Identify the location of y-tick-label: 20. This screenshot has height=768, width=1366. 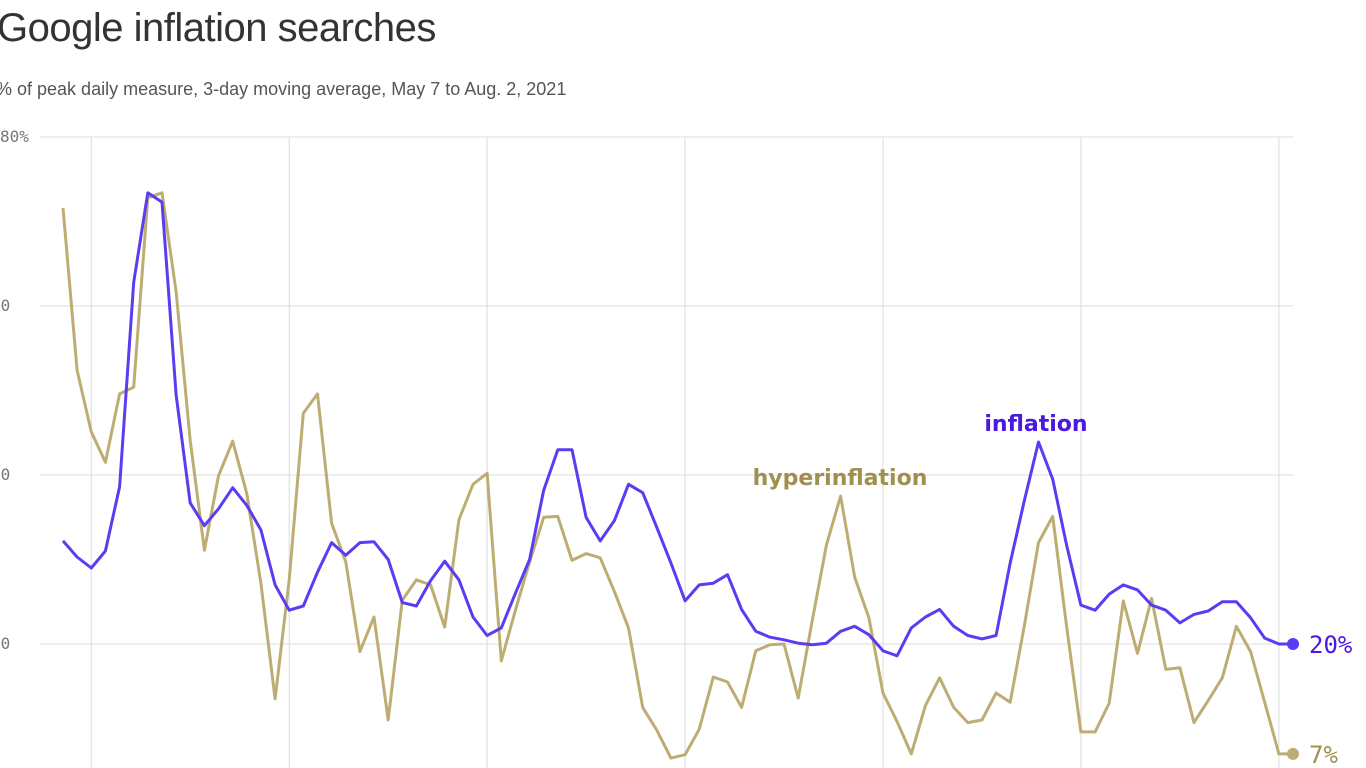
(5, 643).